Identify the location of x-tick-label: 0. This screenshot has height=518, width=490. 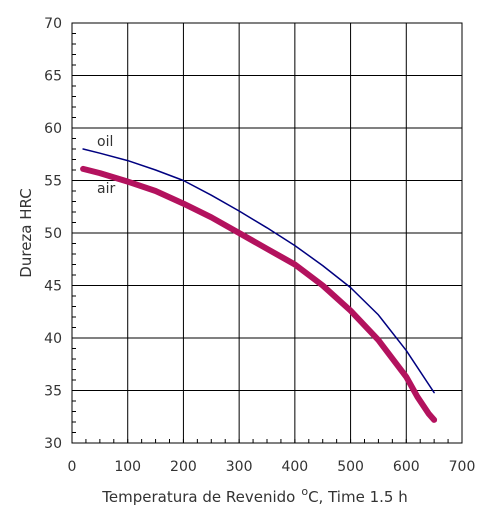
(72, 467).